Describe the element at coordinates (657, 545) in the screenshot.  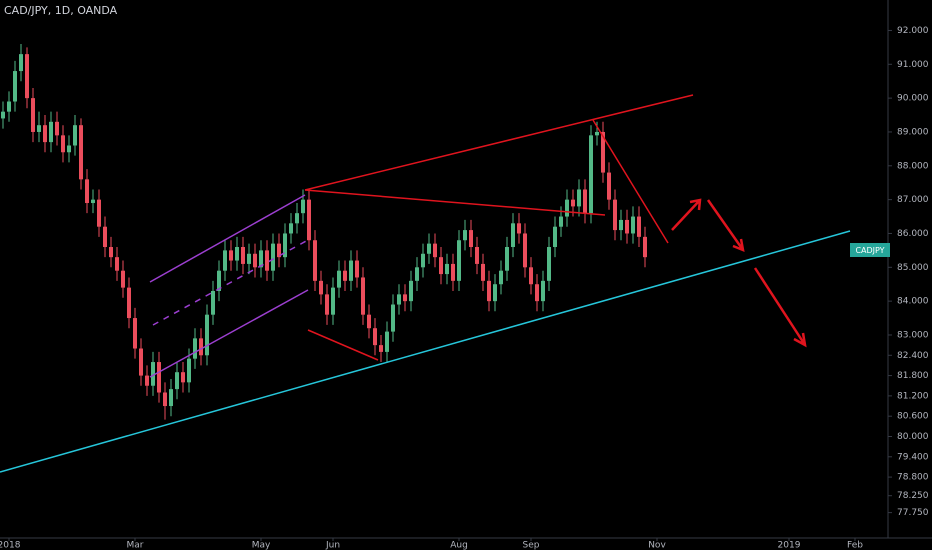
I see `x-tick-label: Nov` at that location.